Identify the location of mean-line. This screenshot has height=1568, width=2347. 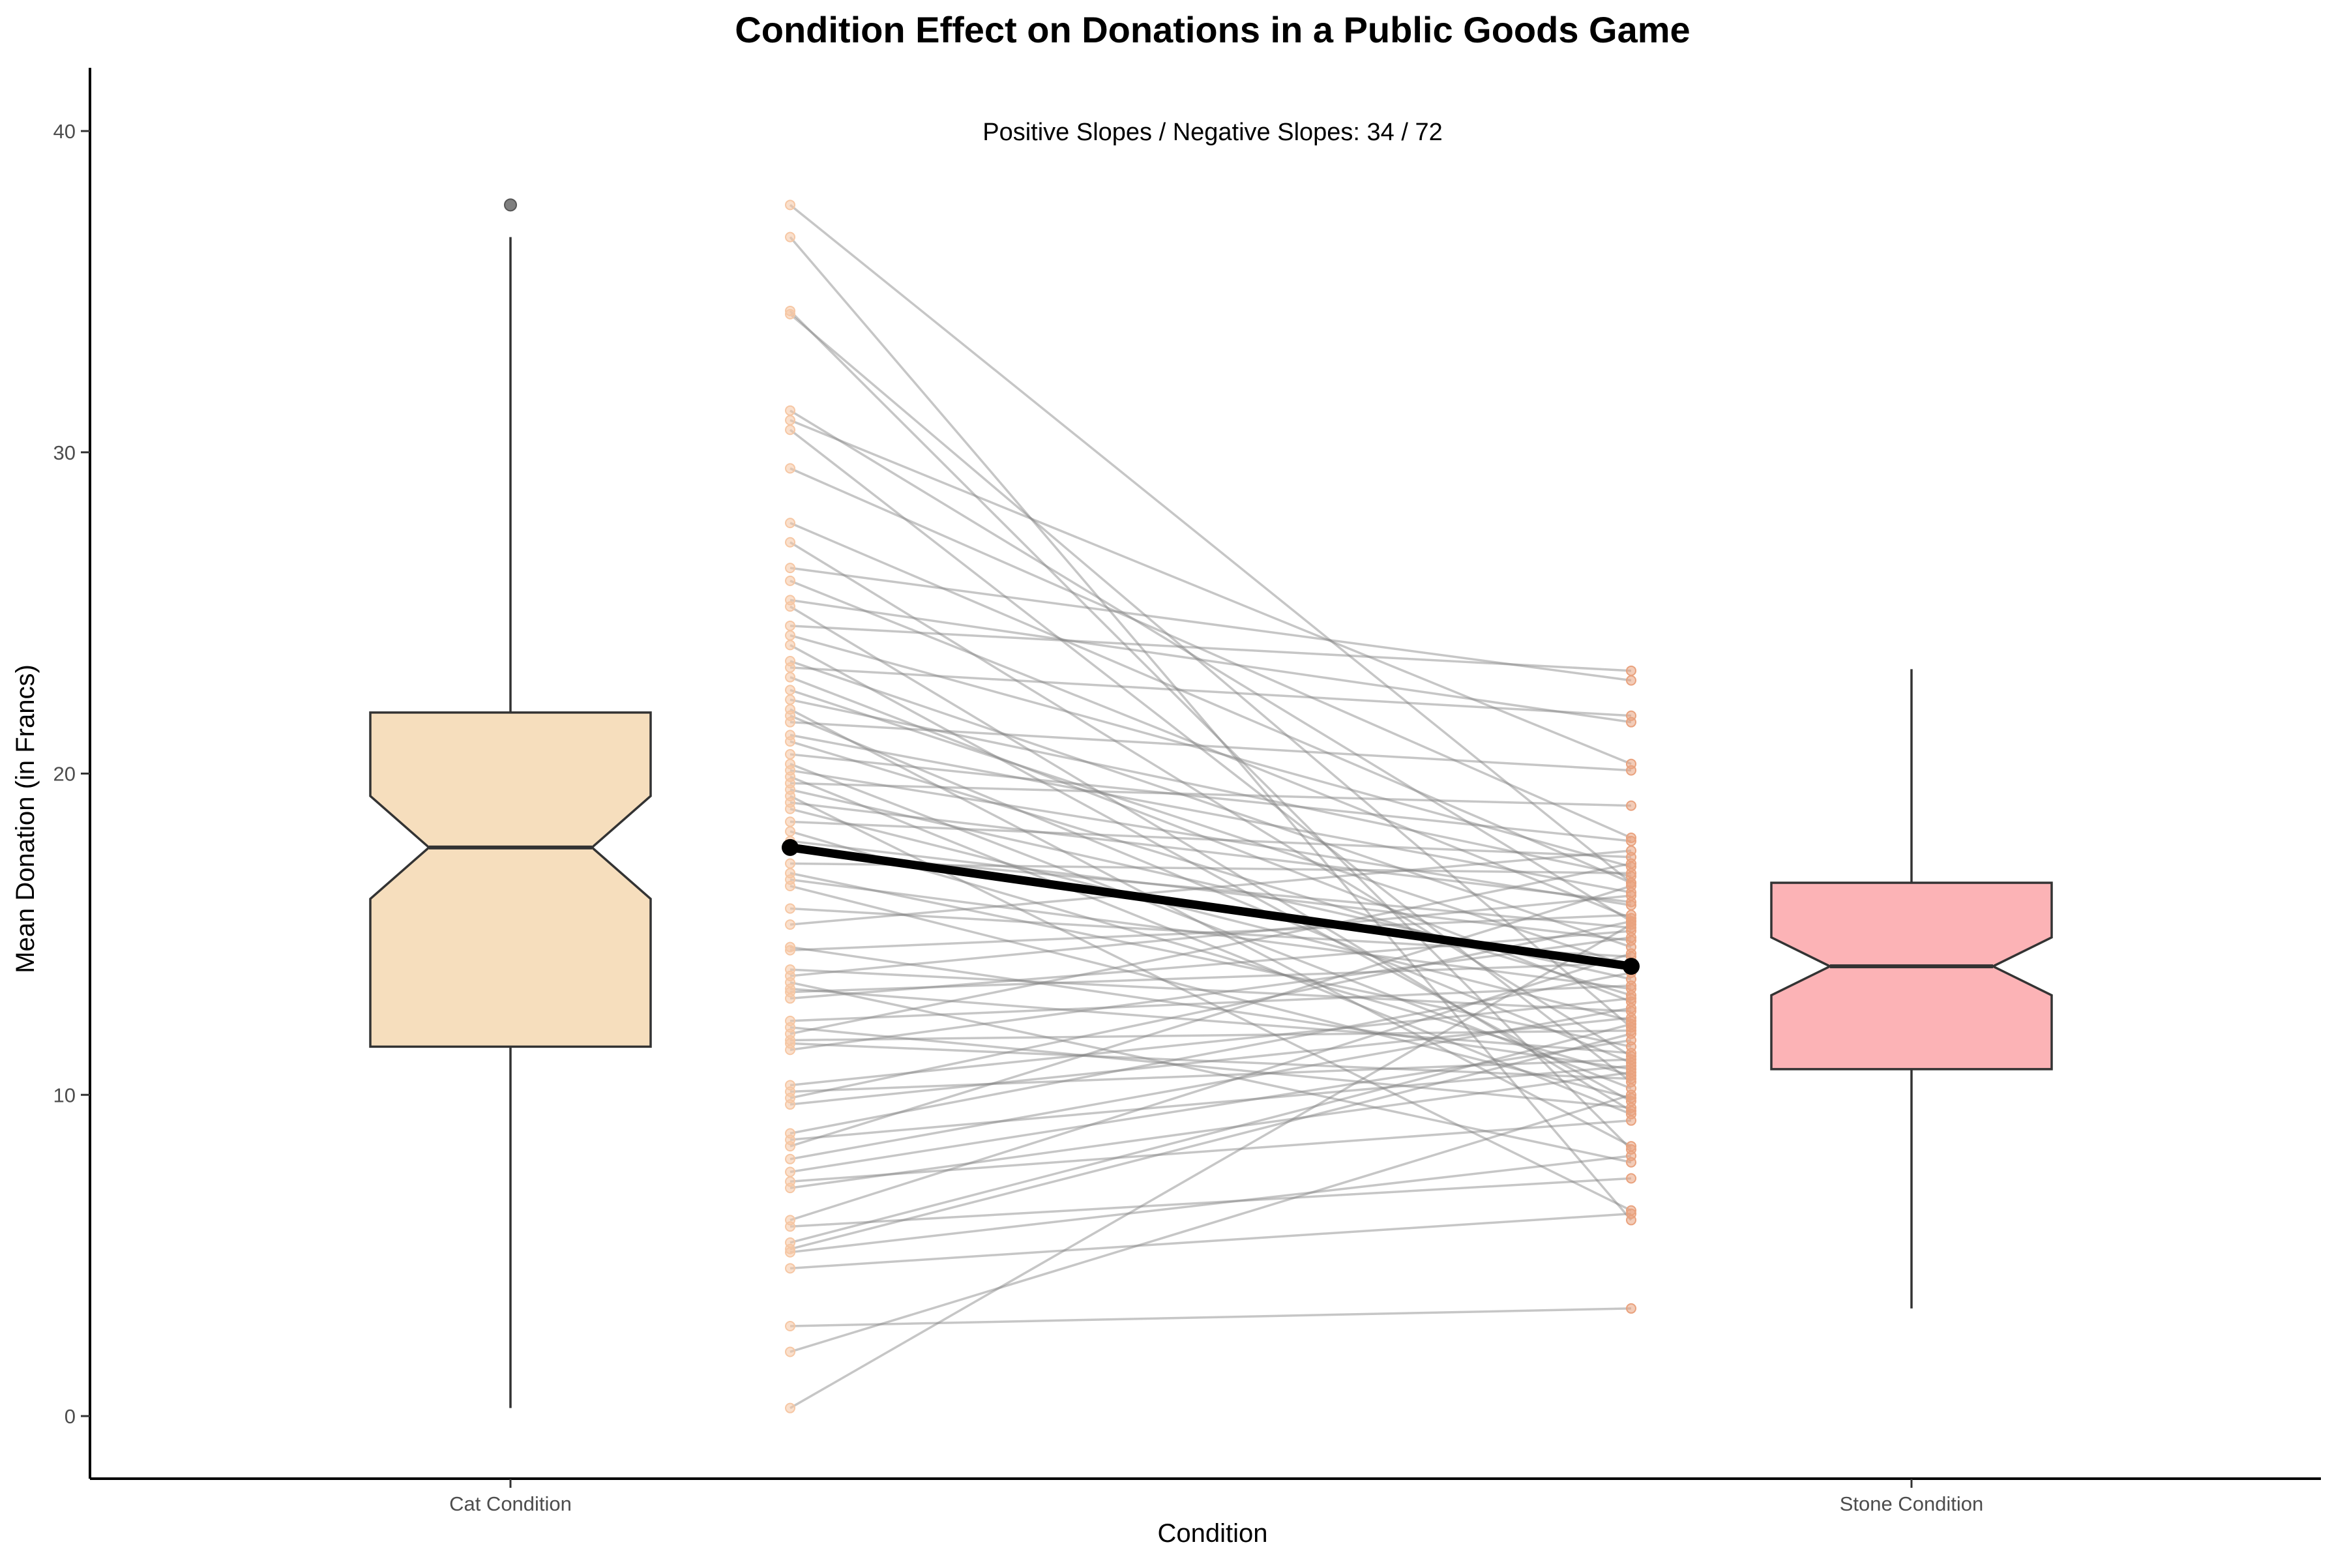
(1211, 907).